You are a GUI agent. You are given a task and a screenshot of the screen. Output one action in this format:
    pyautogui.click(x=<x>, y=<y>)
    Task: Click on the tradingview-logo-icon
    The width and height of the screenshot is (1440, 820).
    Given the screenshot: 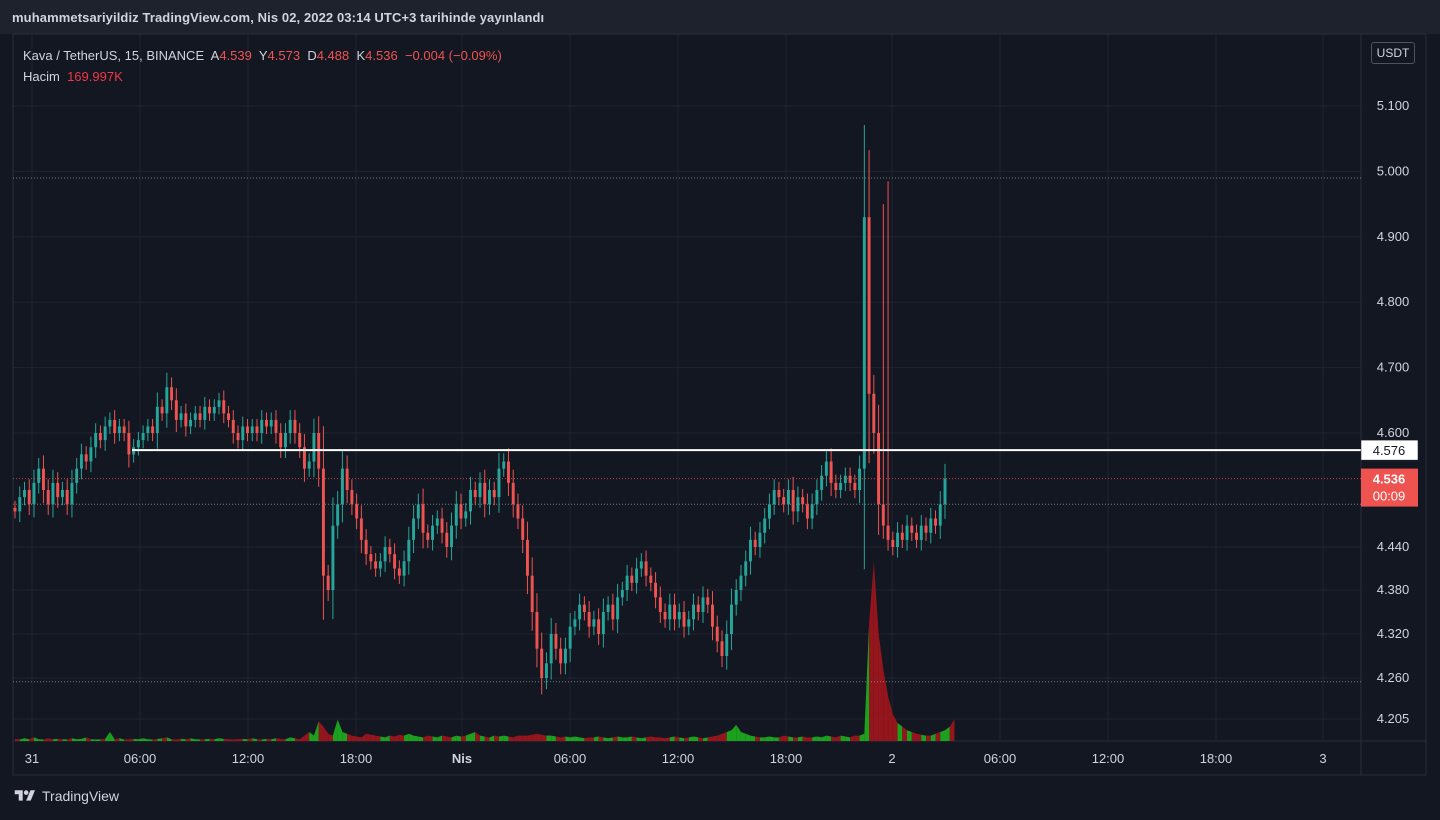 What is the action you would take?
    pyautogui.click(x=24, y=795)
    